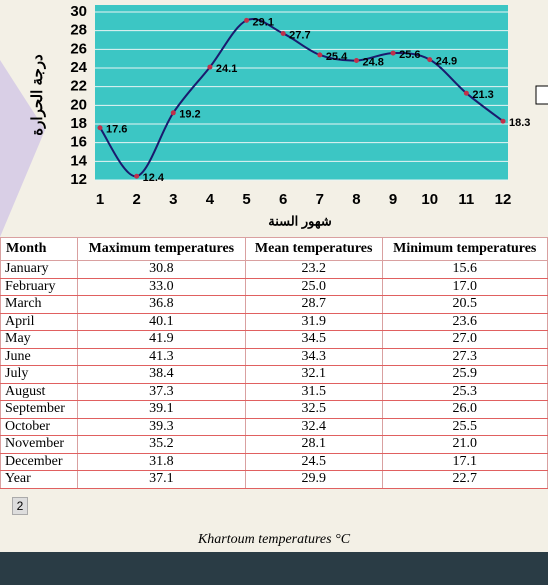 The image size is (548, 585). What do you see at coordinates (313, 304) in the screenshot?
I see `table-cell: 28.7` at bounding box center [313, 304].